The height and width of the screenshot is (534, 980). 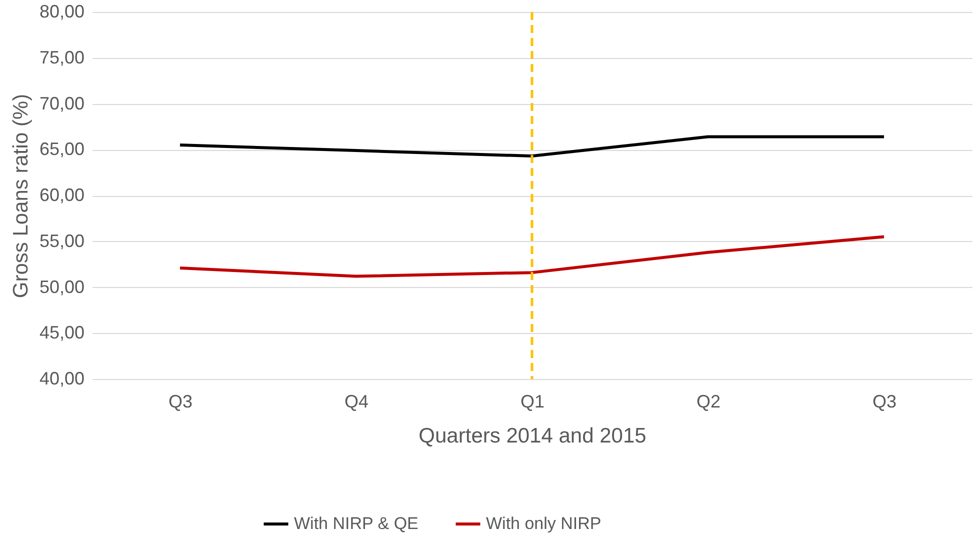 I want to click on y-tick-label: 50,00, so click(x=61, y=286).